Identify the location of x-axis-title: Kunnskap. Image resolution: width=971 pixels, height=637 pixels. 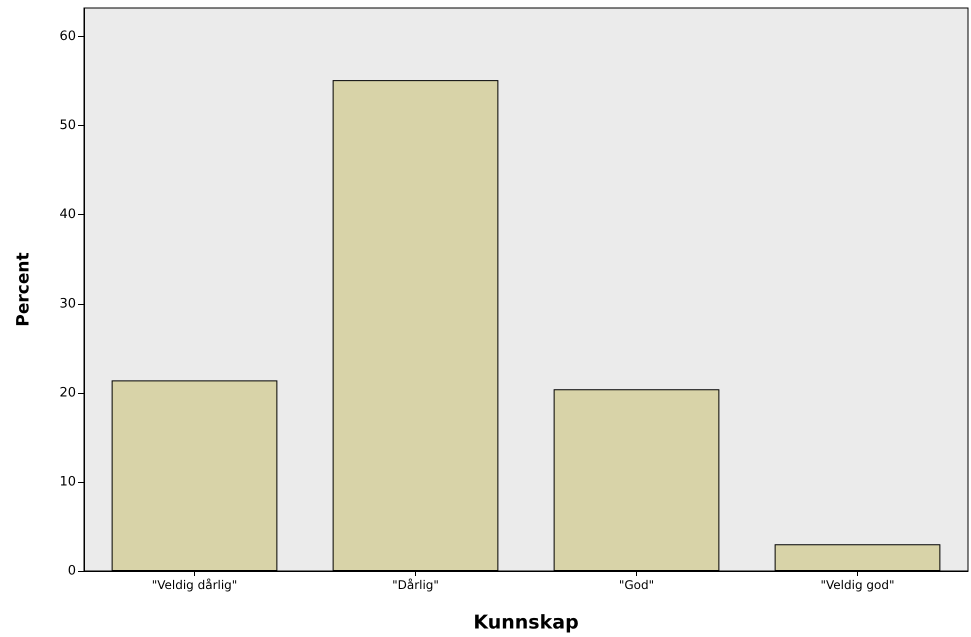
(526, 623).